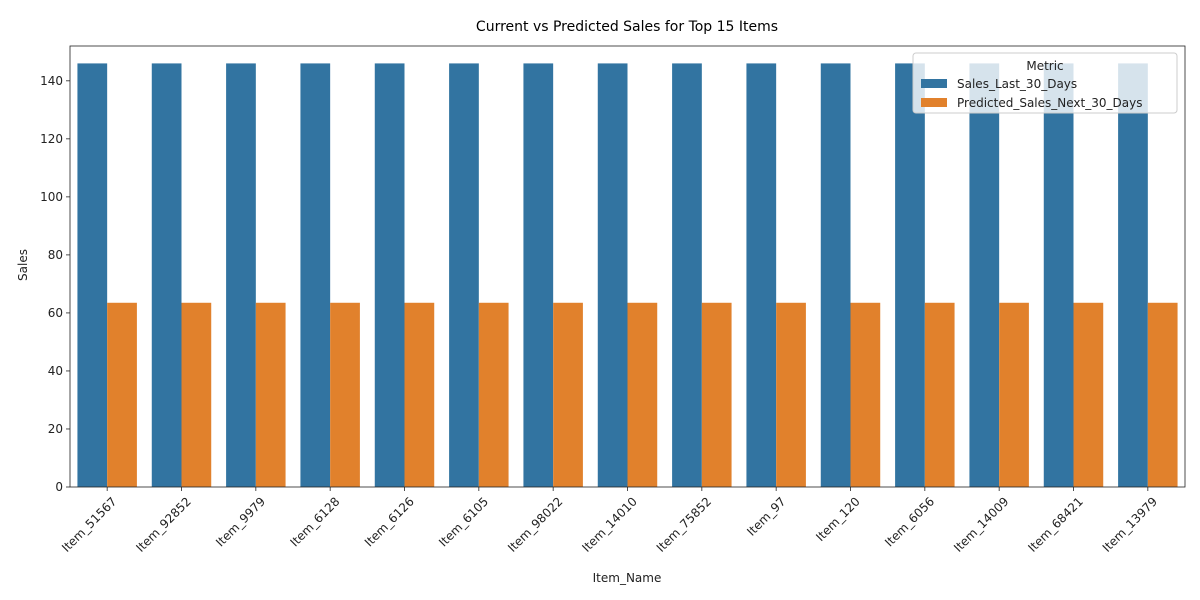 This screenshot has height=600, width=1200. I want to click on x-tick-label: Item_13979, so click(1130, 524).